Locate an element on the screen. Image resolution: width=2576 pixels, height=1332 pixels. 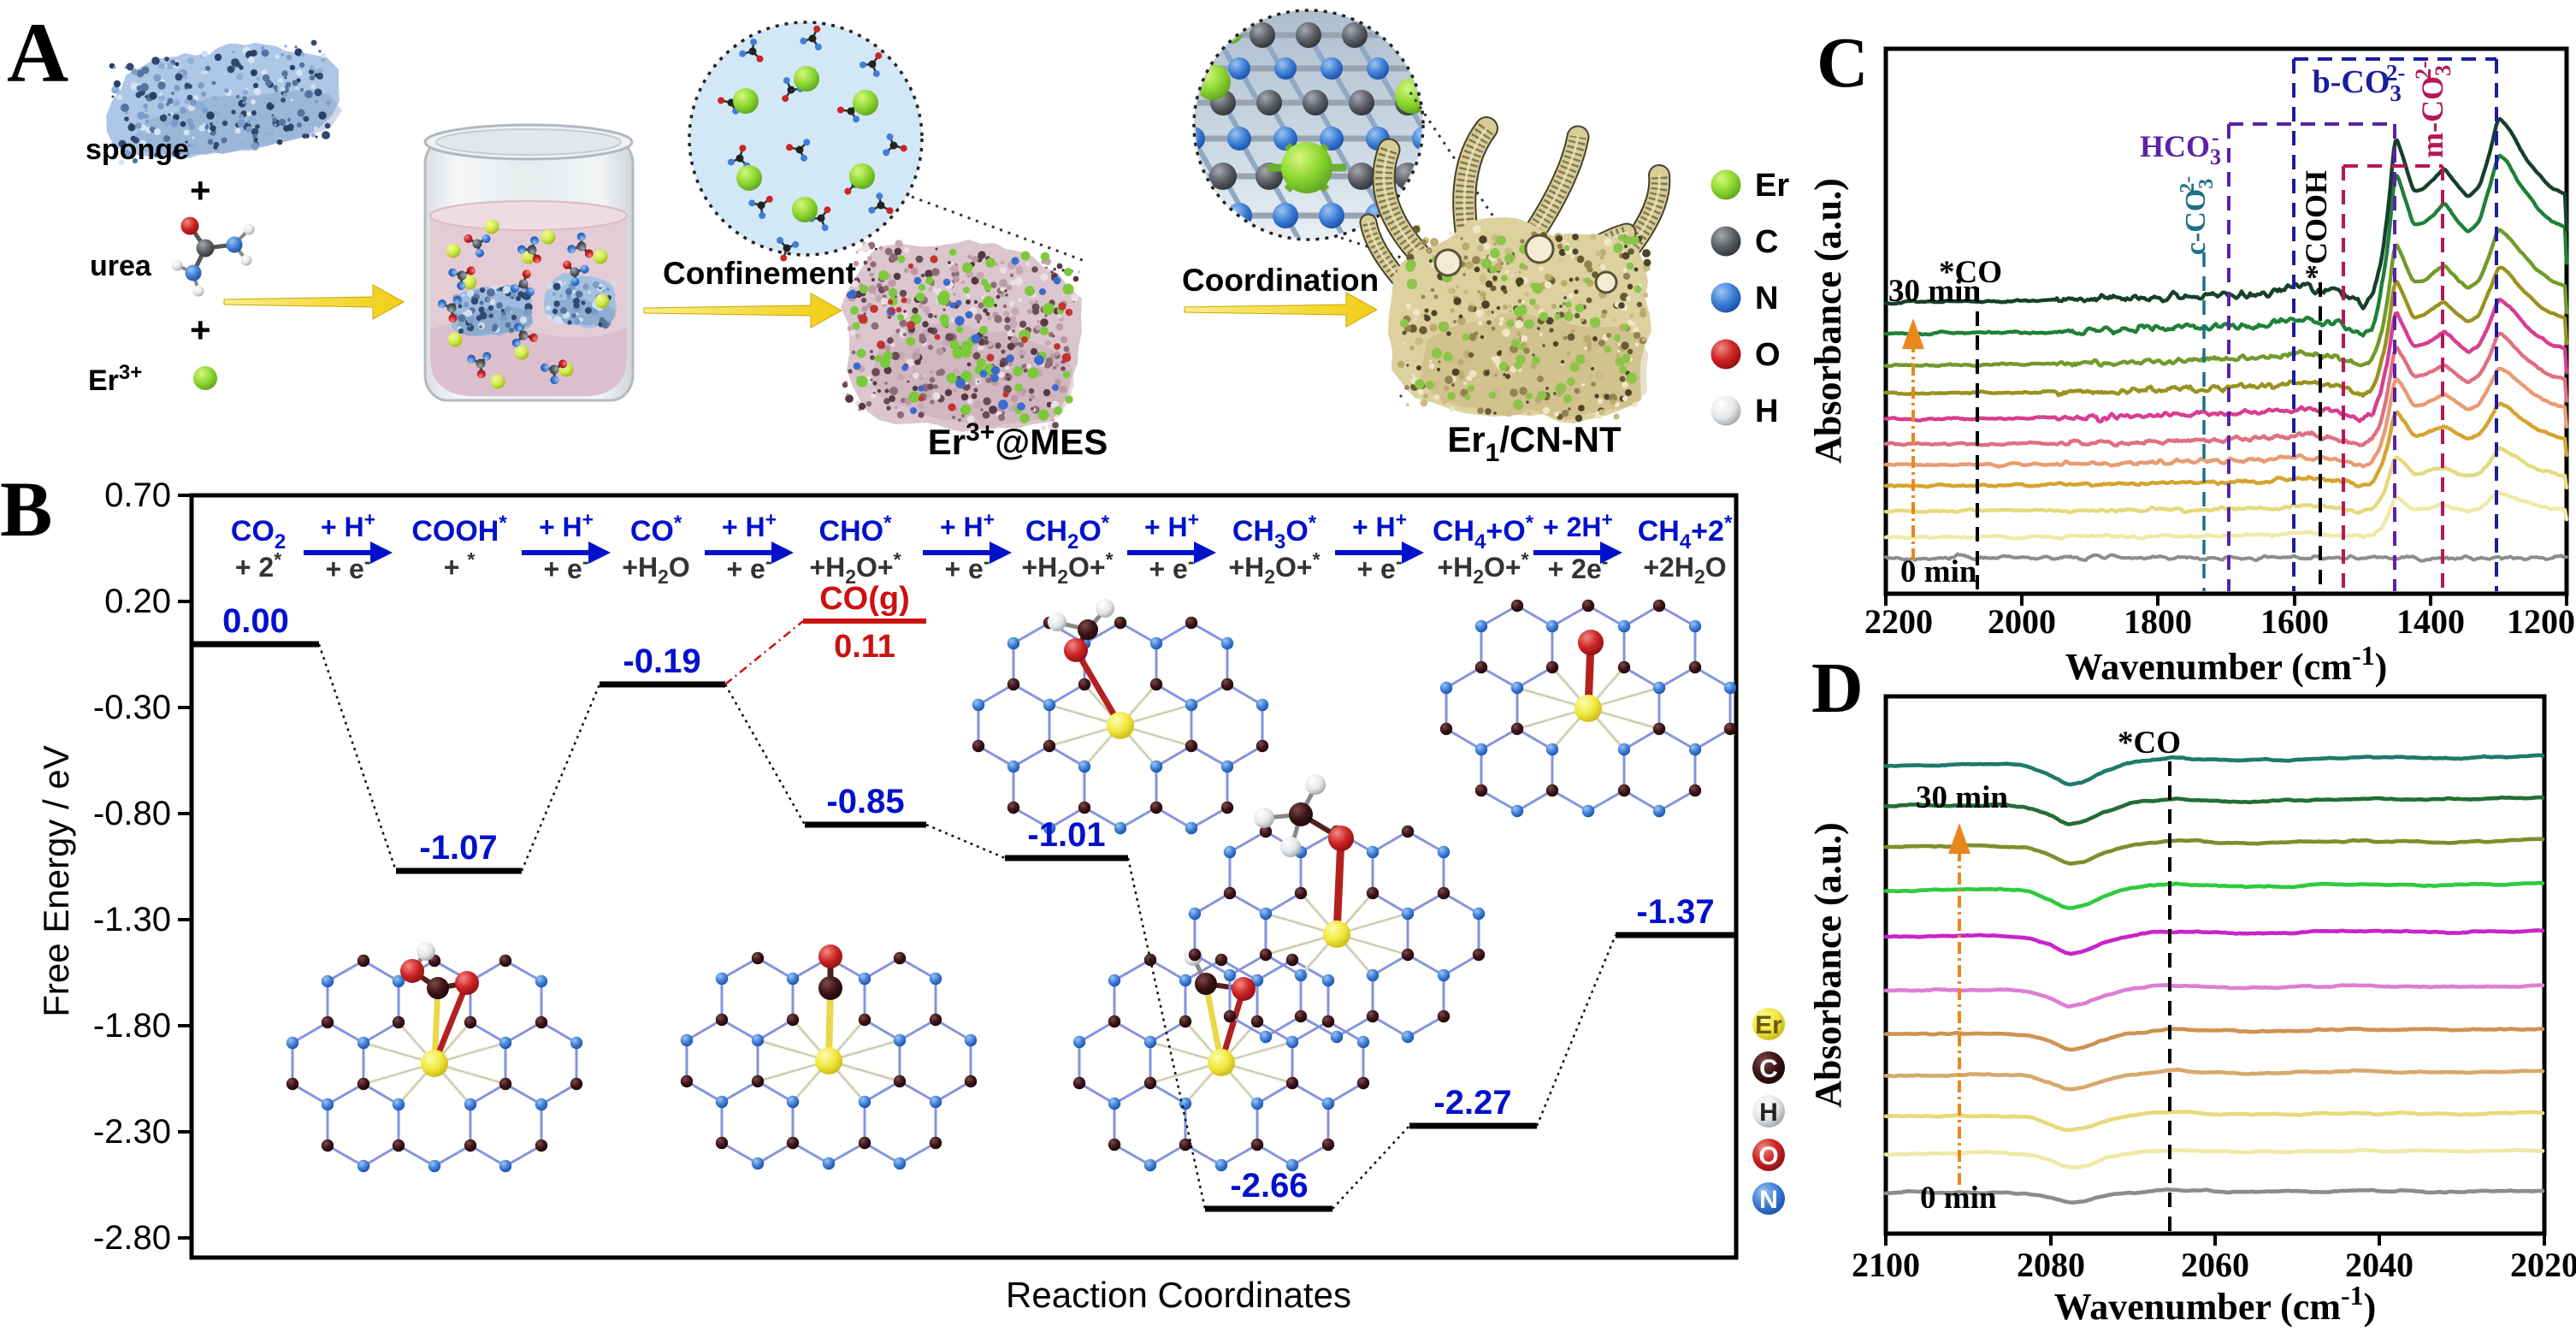
svg-text: b-CO32- is located at coordinates (2359, 83).